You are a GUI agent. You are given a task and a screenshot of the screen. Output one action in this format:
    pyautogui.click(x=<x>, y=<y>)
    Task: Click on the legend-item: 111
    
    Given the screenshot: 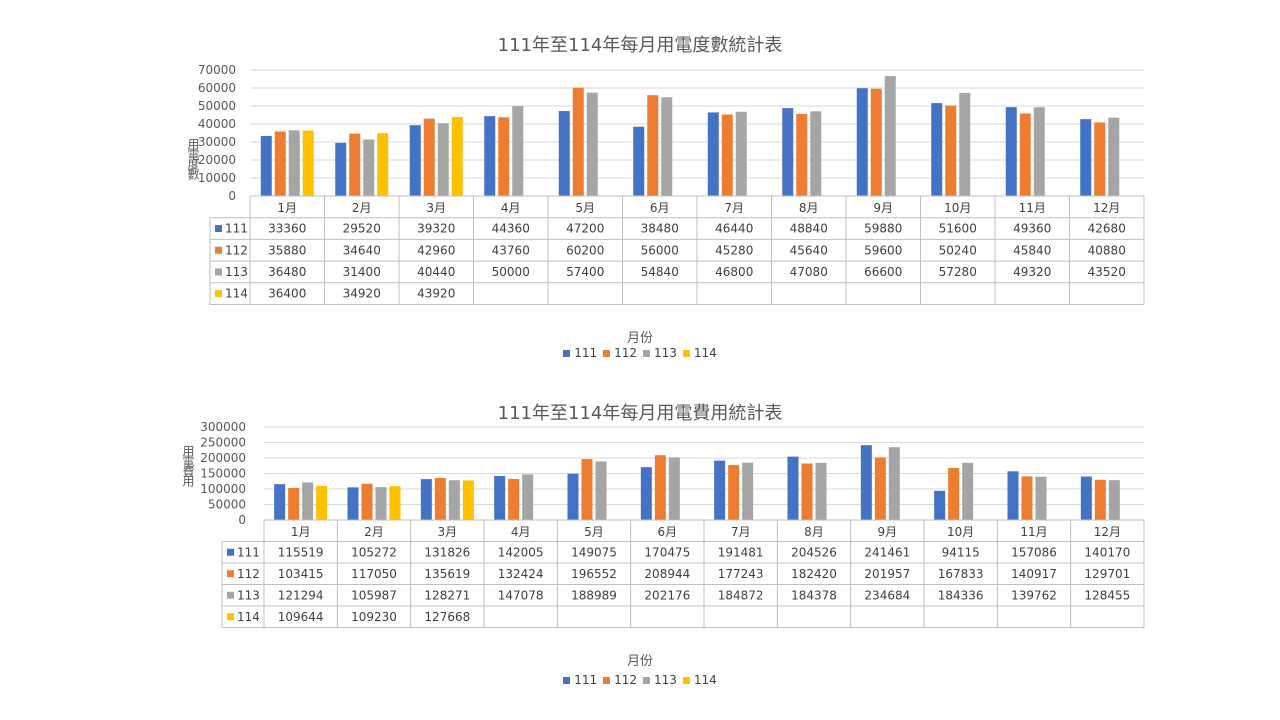 What is the action you would take?
    pyautogui.click(x=580, y=680)
    